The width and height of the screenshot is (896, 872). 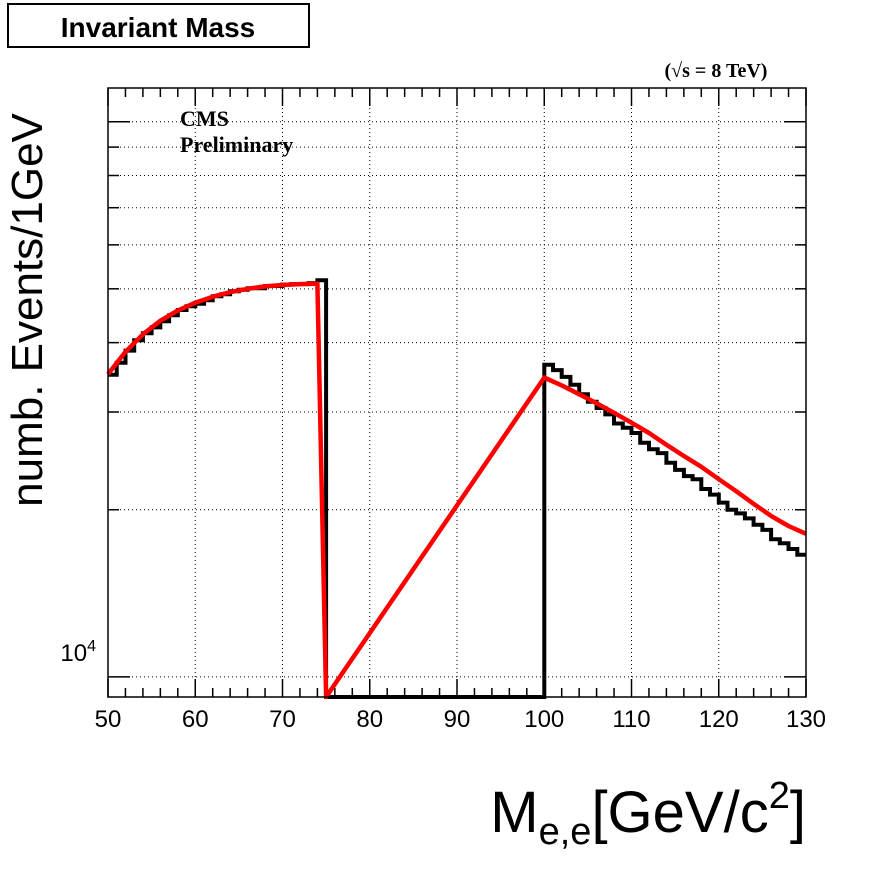 I want to click on energy-label: (√s = 8 TeV), so click(x=716, y=71).